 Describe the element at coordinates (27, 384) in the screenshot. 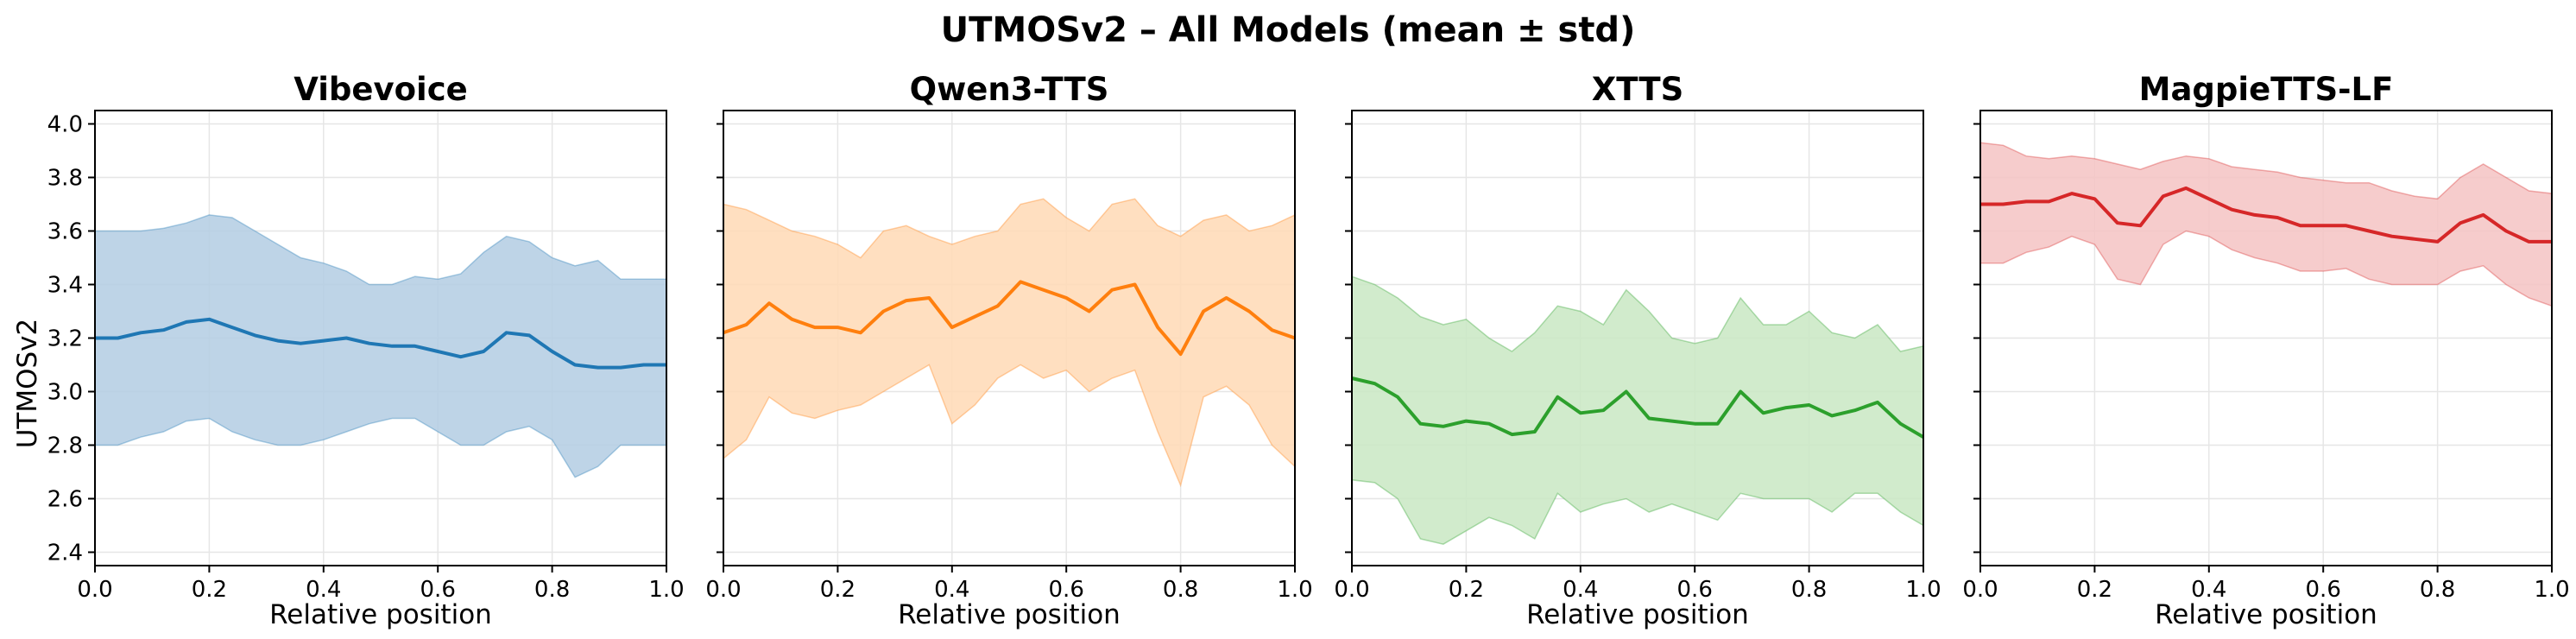

I see `y-axis-label: UTMOSv2` at that location.